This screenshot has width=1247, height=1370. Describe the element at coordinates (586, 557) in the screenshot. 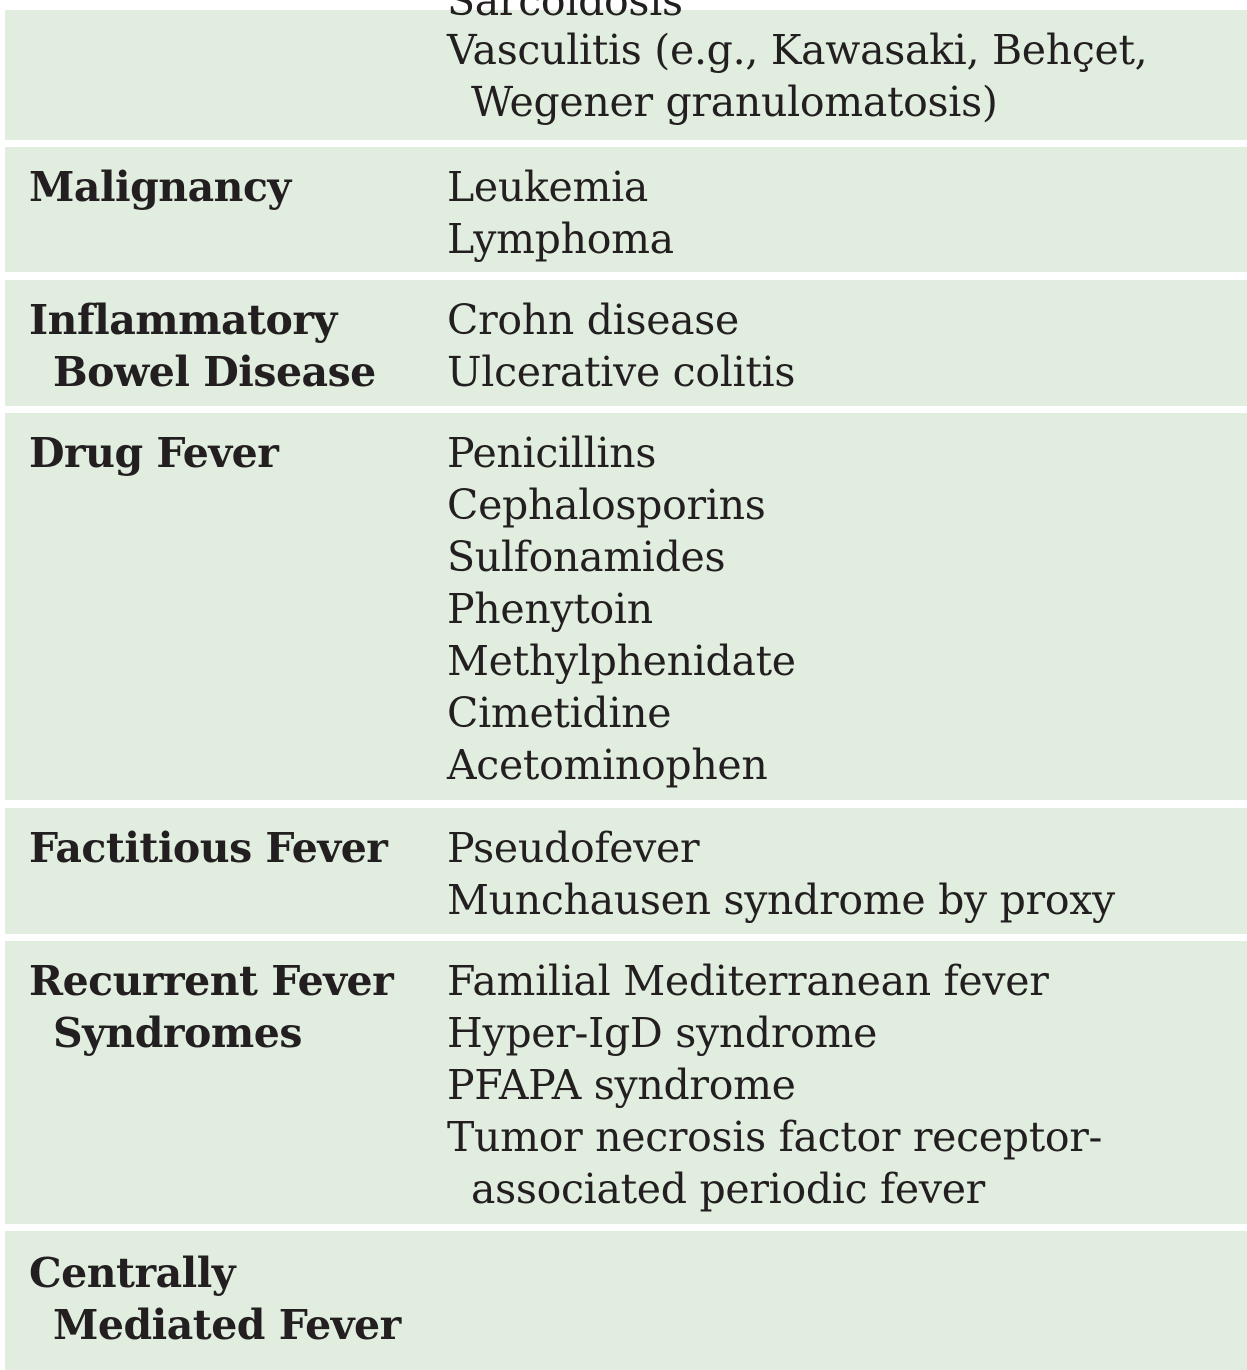

I see `list-item: Sulfonamides` at that location.